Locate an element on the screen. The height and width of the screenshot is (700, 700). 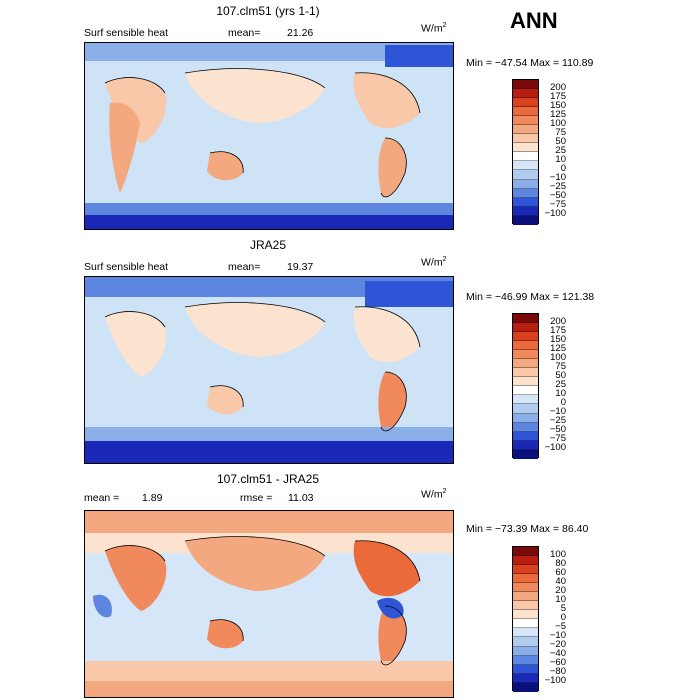
panel3-units: W/m2 is located at coordinates (434, 494).